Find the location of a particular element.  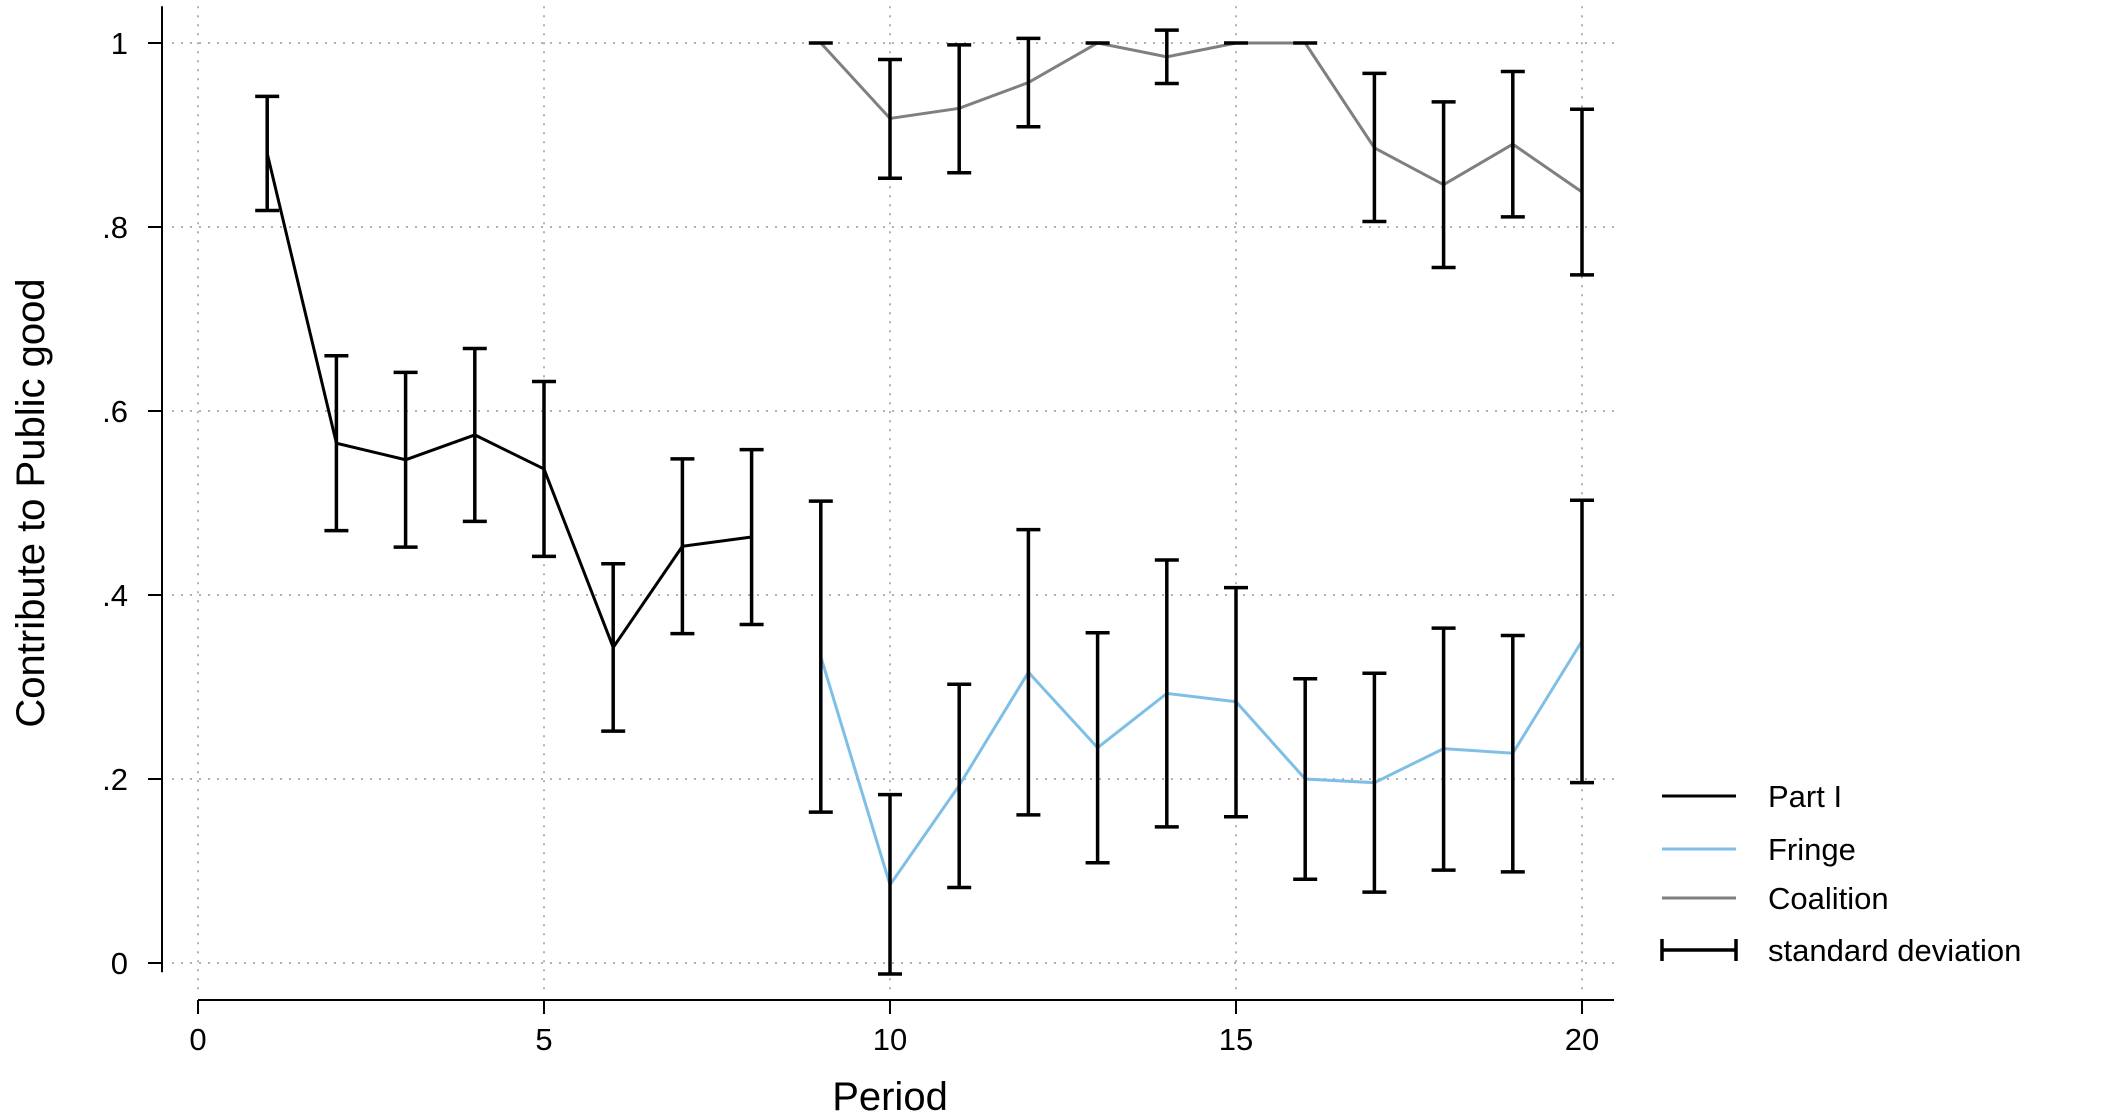

series-line-coalition is located at coordinates (1201, 117).